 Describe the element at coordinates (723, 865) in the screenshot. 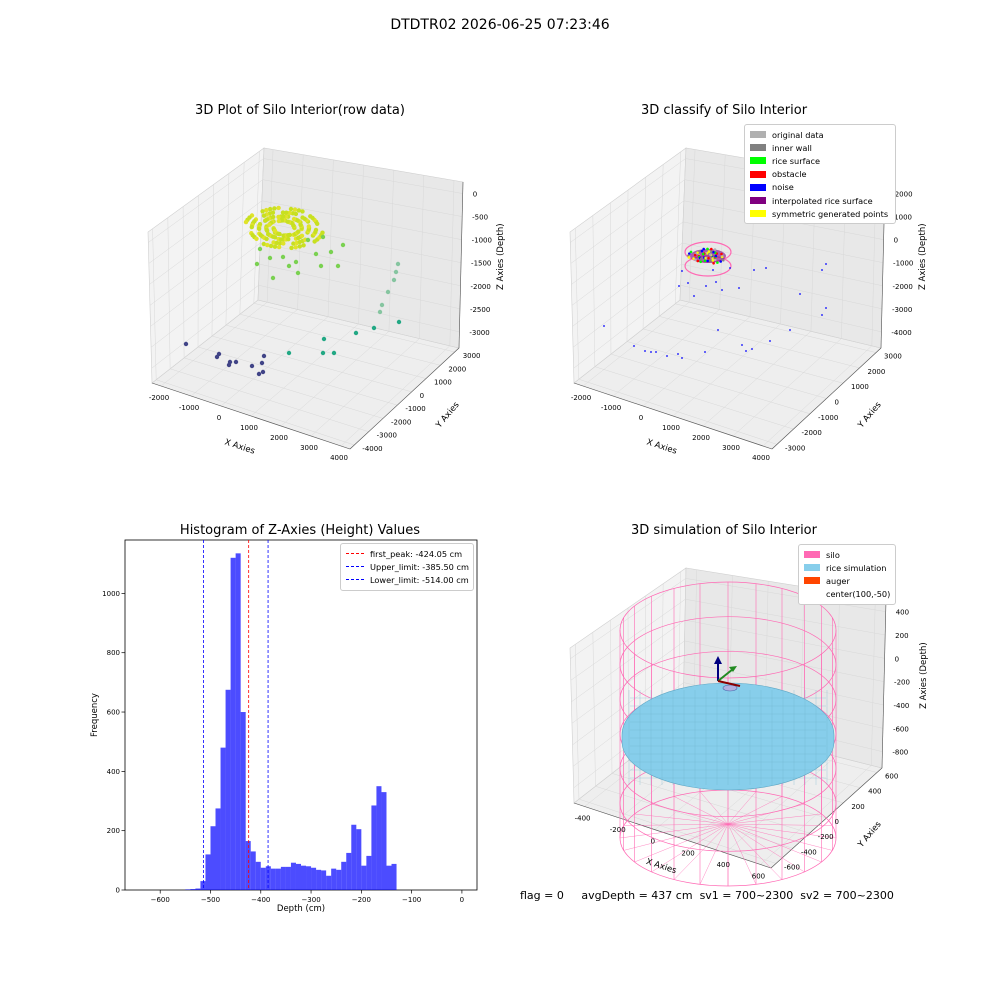

I see `p4-x-tick: 400` at that location.